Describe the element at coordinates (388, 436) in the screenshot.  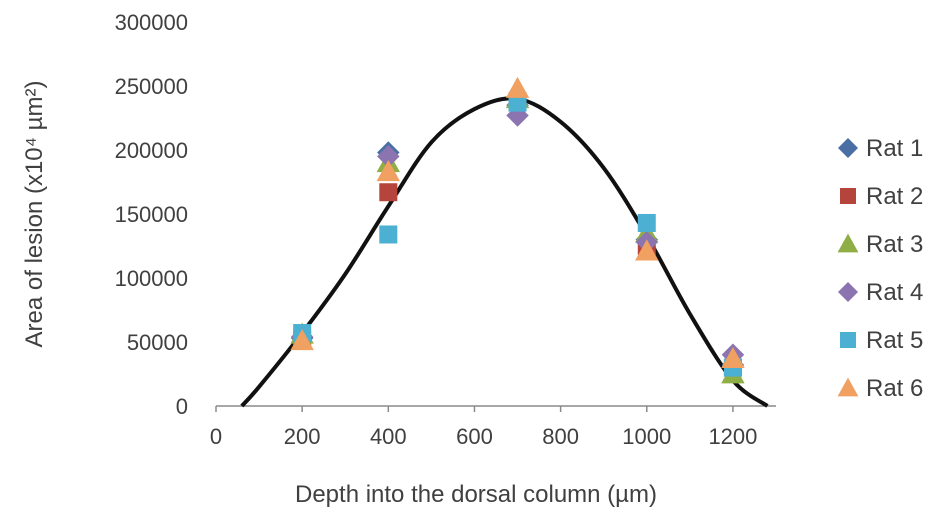
I see `x-tick-label: 400` at that location.